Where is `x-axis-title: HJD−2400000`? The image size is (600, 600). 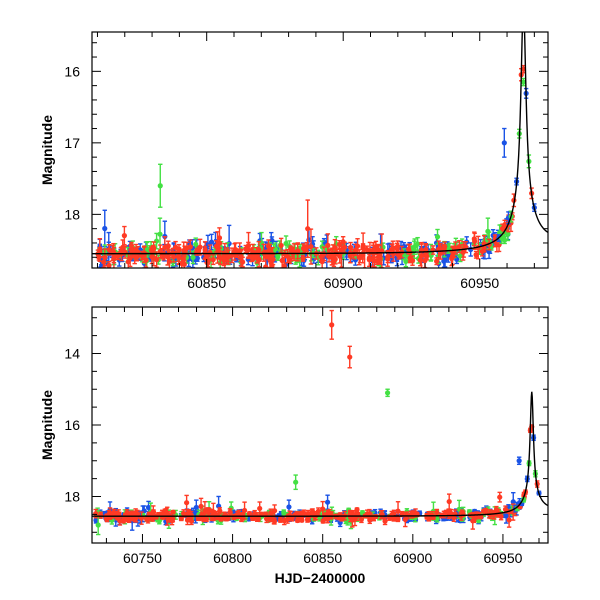
x-axis-title: HJD−2400000 is located at coordinates (320, 578).